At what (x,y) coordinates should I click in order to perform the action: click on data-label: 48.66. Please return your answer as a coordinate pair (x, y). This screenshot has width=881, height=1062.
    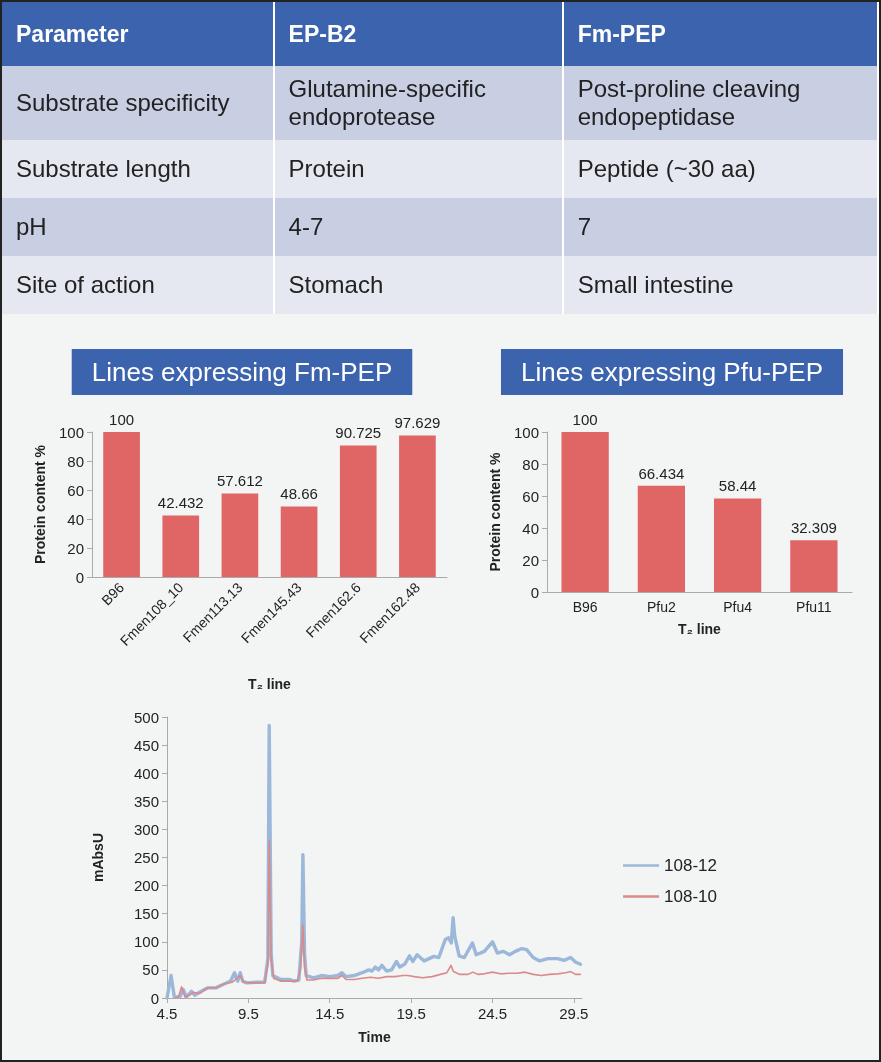
    Looking at the image, I should click on (299, 494).